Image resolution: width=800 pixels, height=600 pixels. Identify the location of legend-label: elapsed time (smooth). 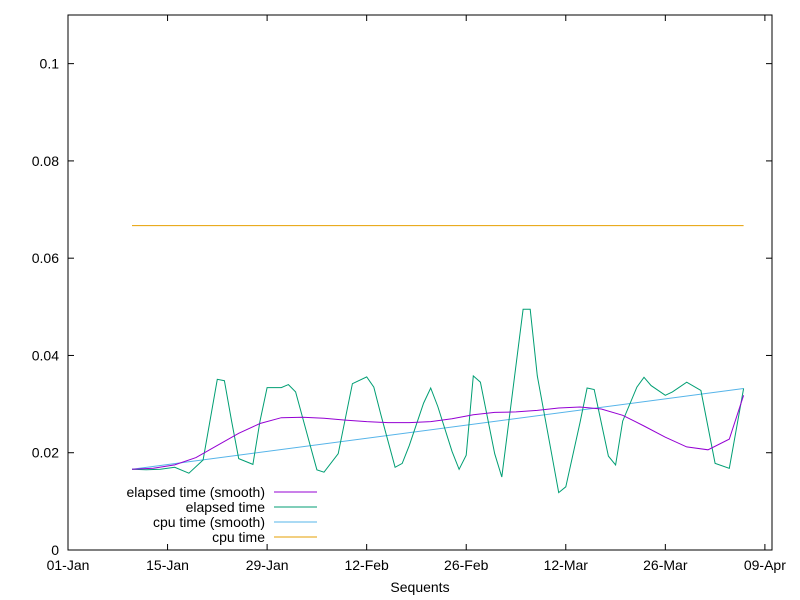
(195, 492).